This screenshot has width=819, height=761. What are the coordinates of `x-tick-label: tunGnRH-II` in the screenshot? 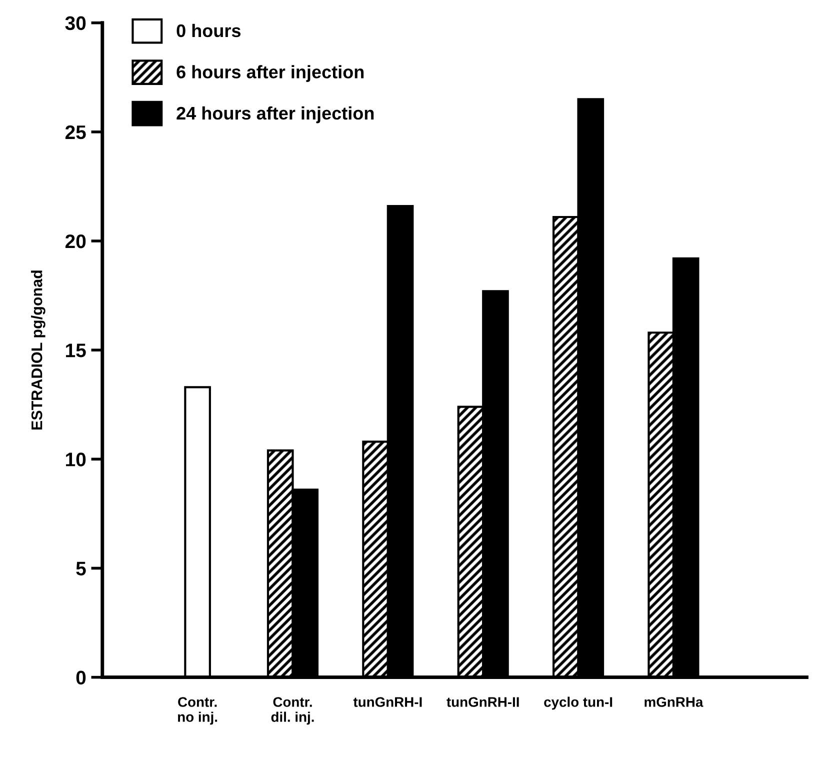 It's located at (482, 702).